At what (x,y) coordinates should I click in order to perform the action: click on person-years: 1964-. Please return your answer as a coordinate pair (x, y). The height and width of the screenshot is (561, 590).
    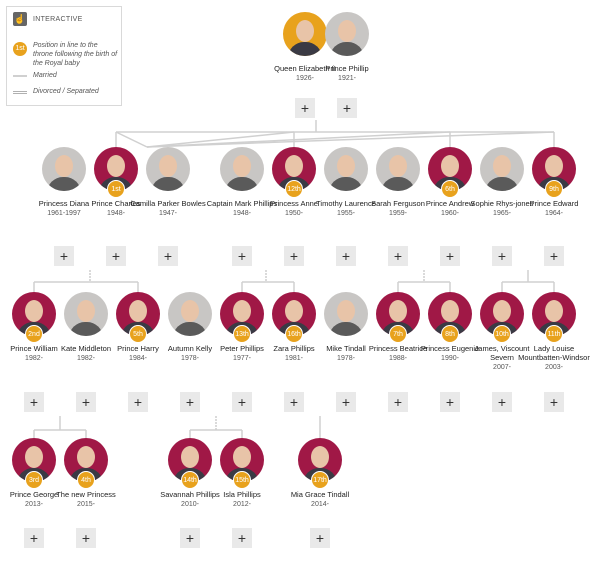
    Looking at the image, I should click on (554, 213).